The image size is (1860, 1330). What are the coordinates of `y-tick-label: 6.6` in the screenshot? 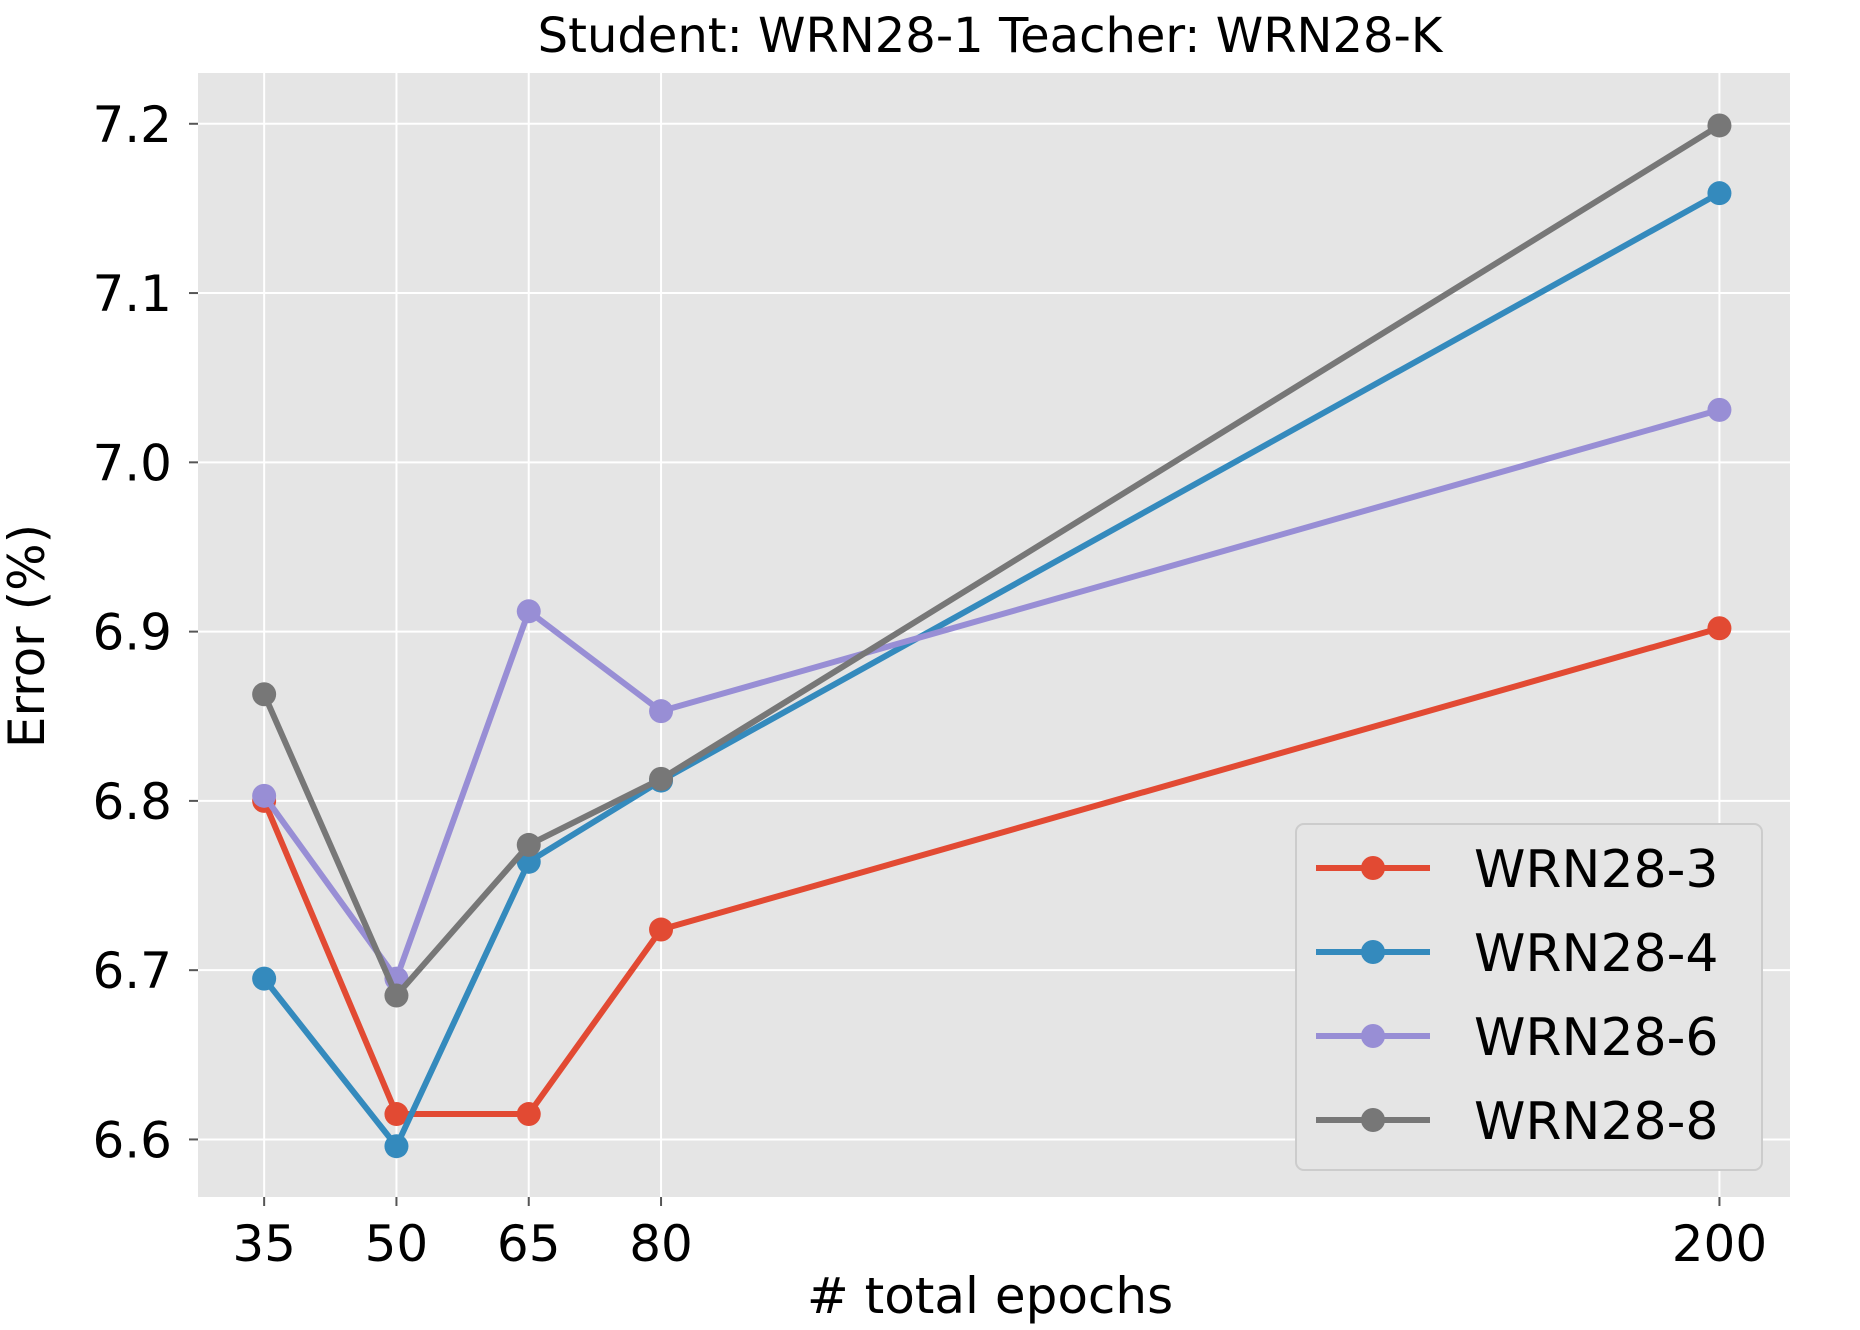 It's located at (132, 1140).